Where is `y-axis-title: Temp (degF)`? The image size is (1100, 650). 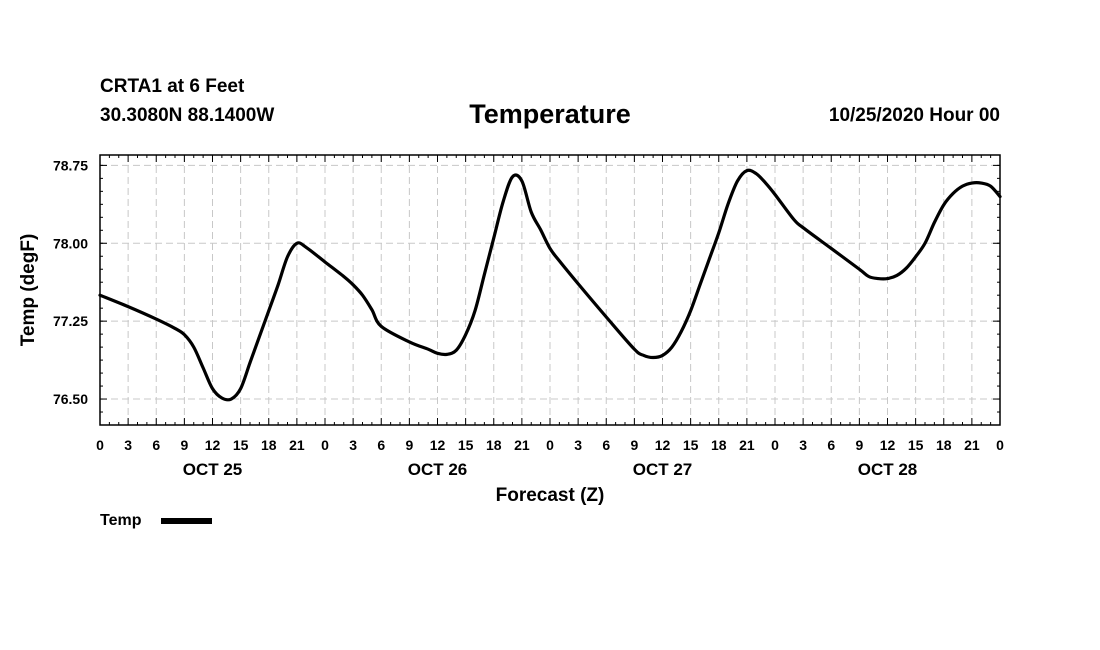
y-axis-title: Temp (degF) is located at coordinates (28, 290).